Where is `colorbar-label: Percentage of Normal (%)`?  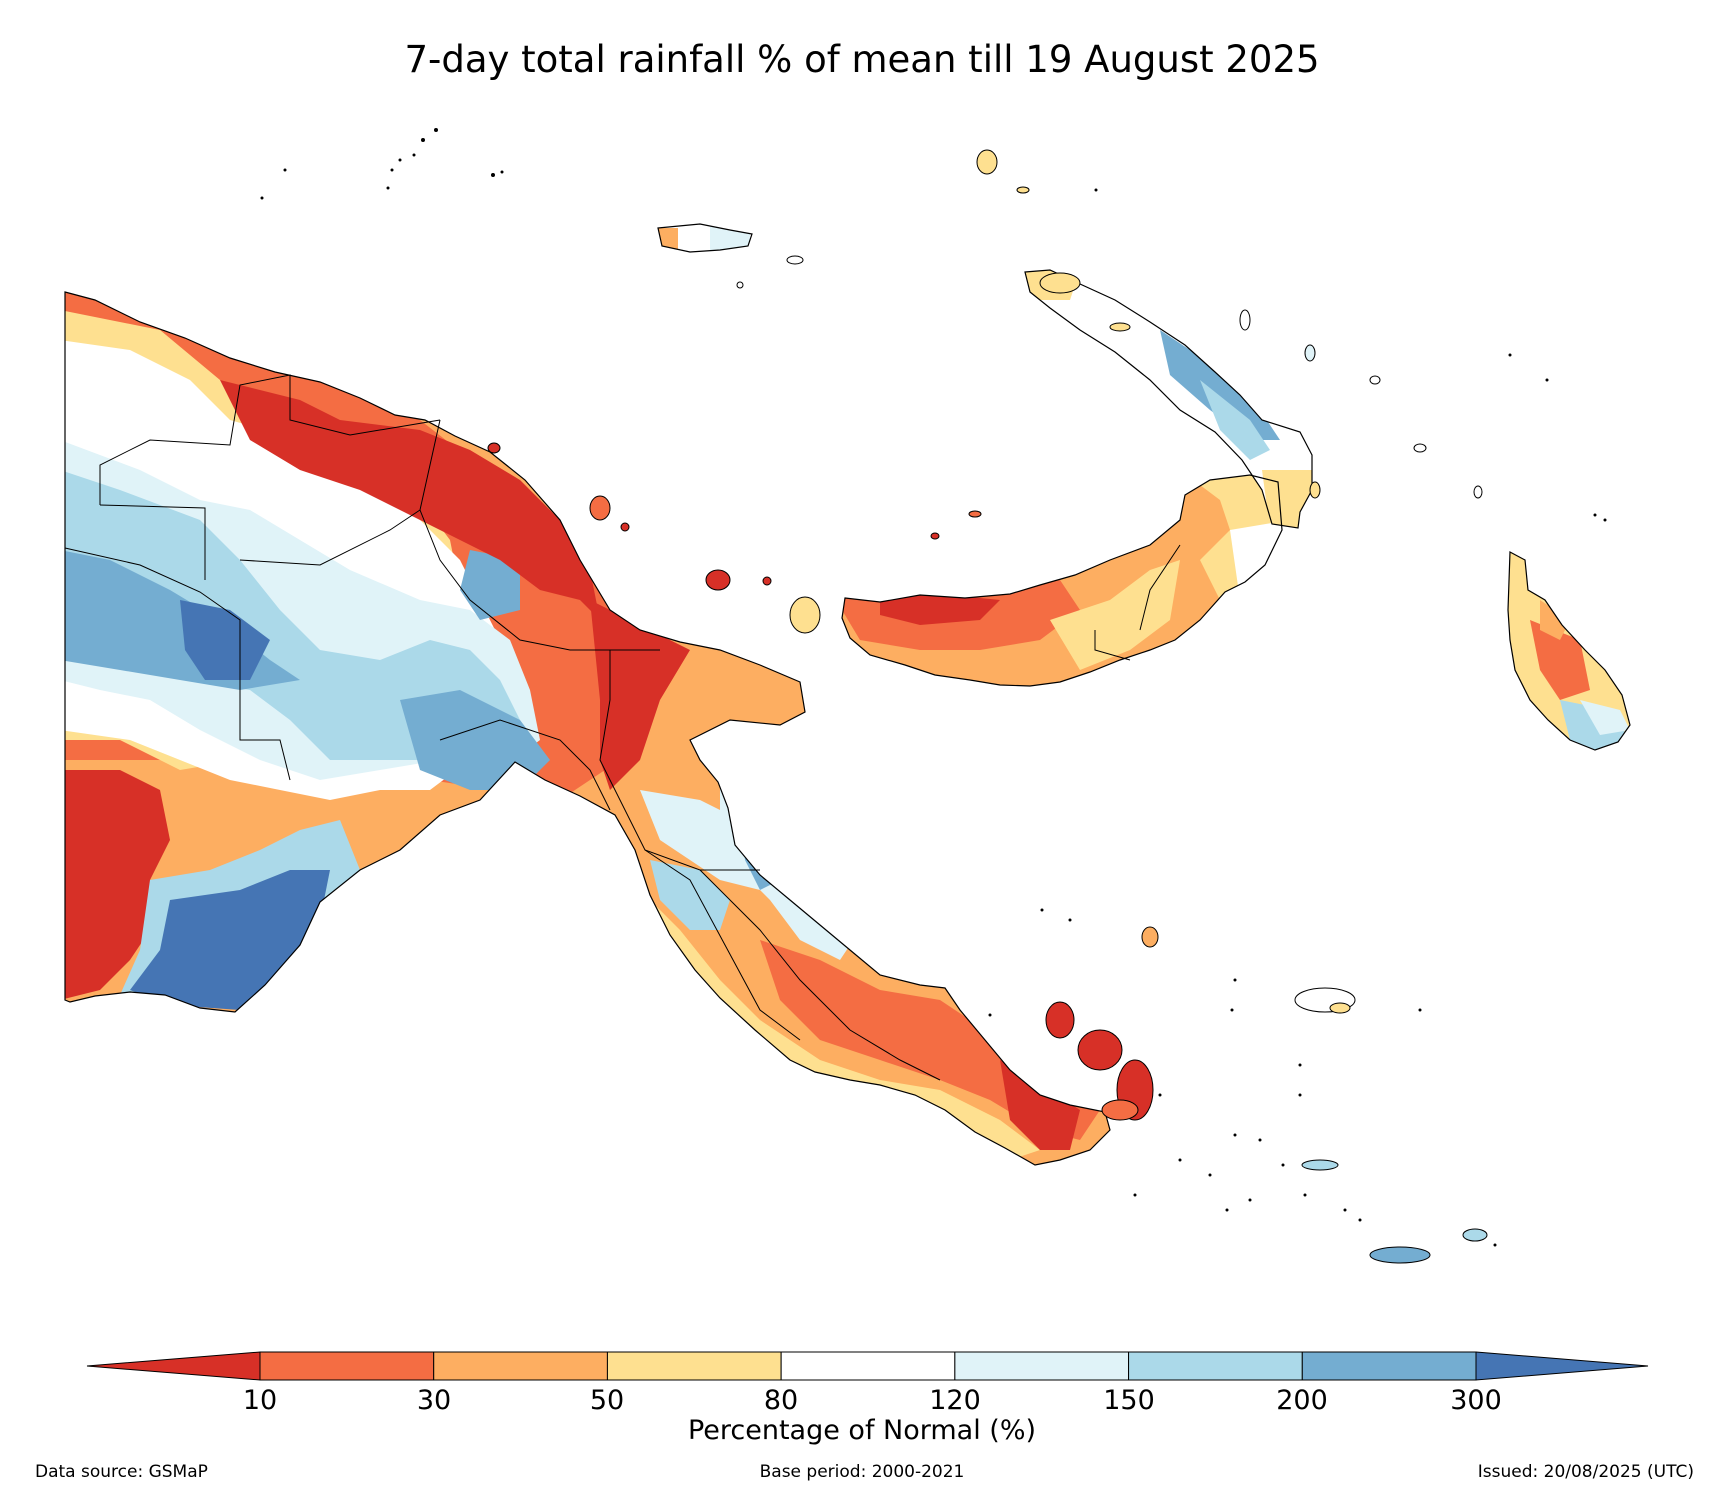 colorbar-label: Percentage of Normal (%) is located at coordinates (862, 1430).